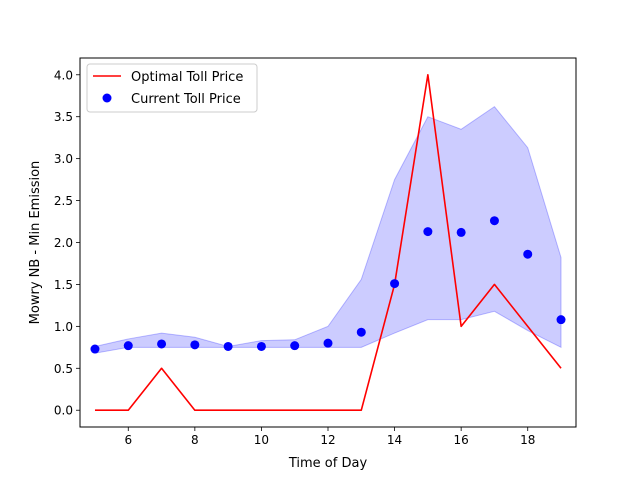 This screenshot has height=480, width=640. Describe the element at coordinates (527, 440) in the screenshot. I see `x-tick-label: 18` at that location.